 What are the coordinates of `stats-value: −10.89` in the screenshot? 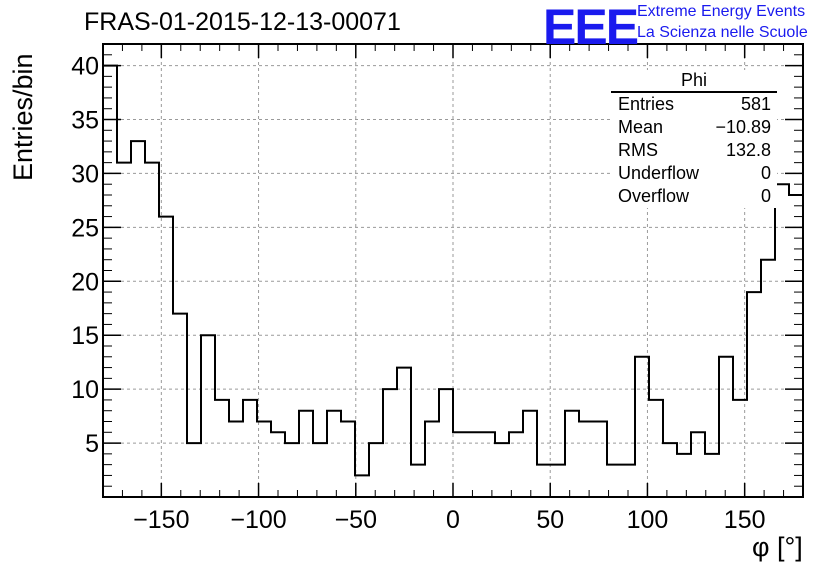 It's located at (743, 127).